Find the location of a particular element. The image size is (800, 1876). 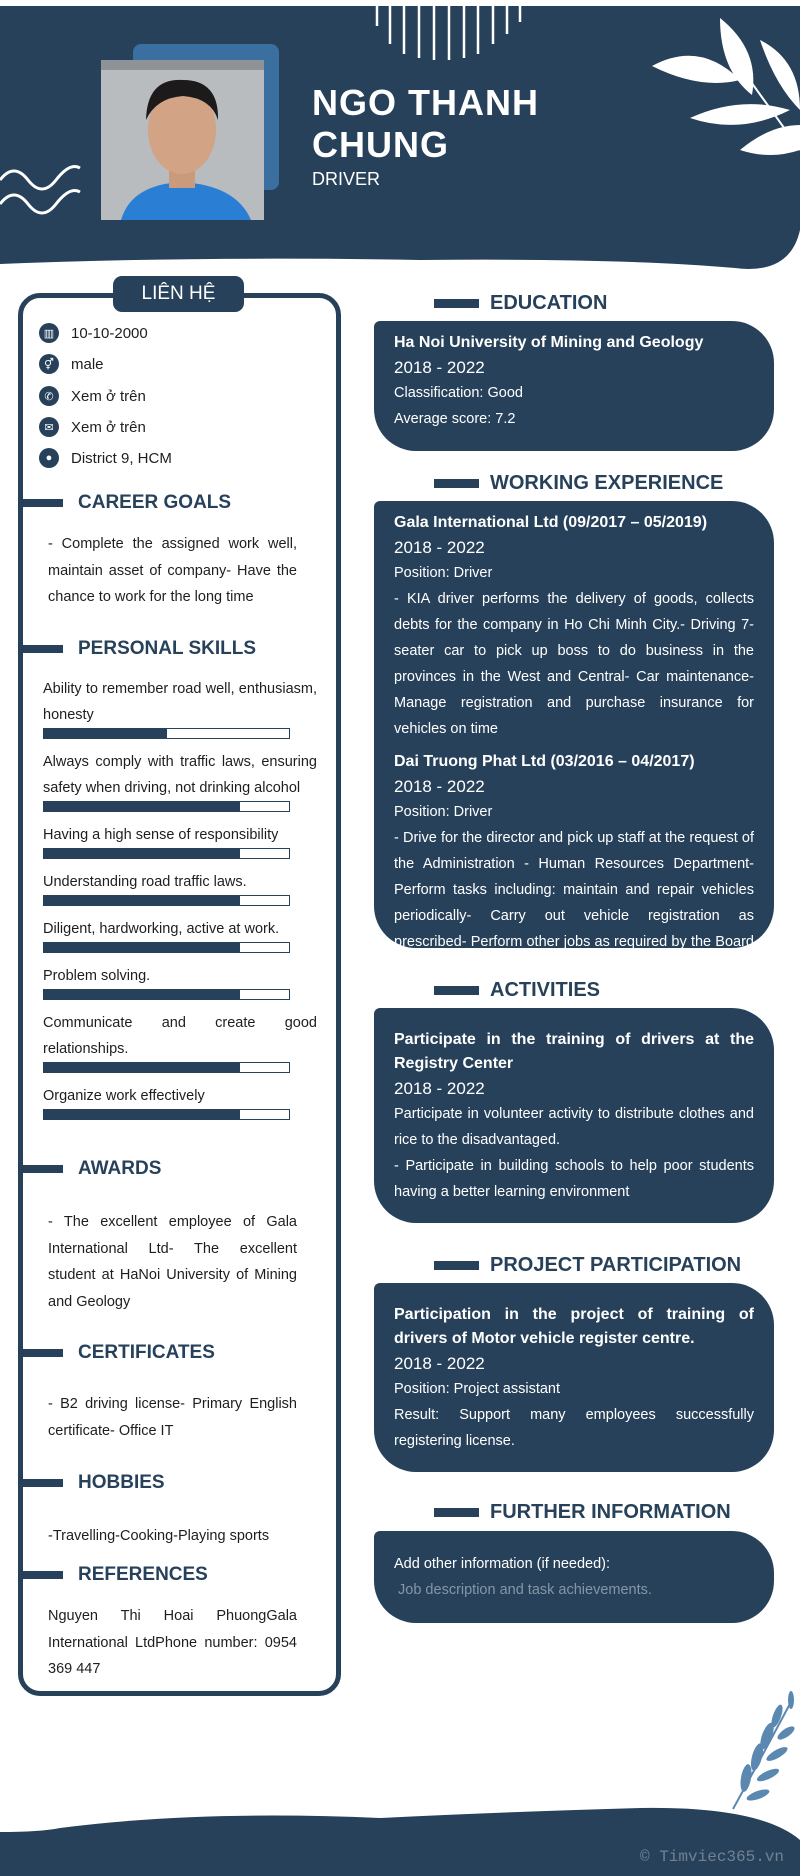

skill-item: Understanding road traffic laws. is located at coordinates (180, 887).